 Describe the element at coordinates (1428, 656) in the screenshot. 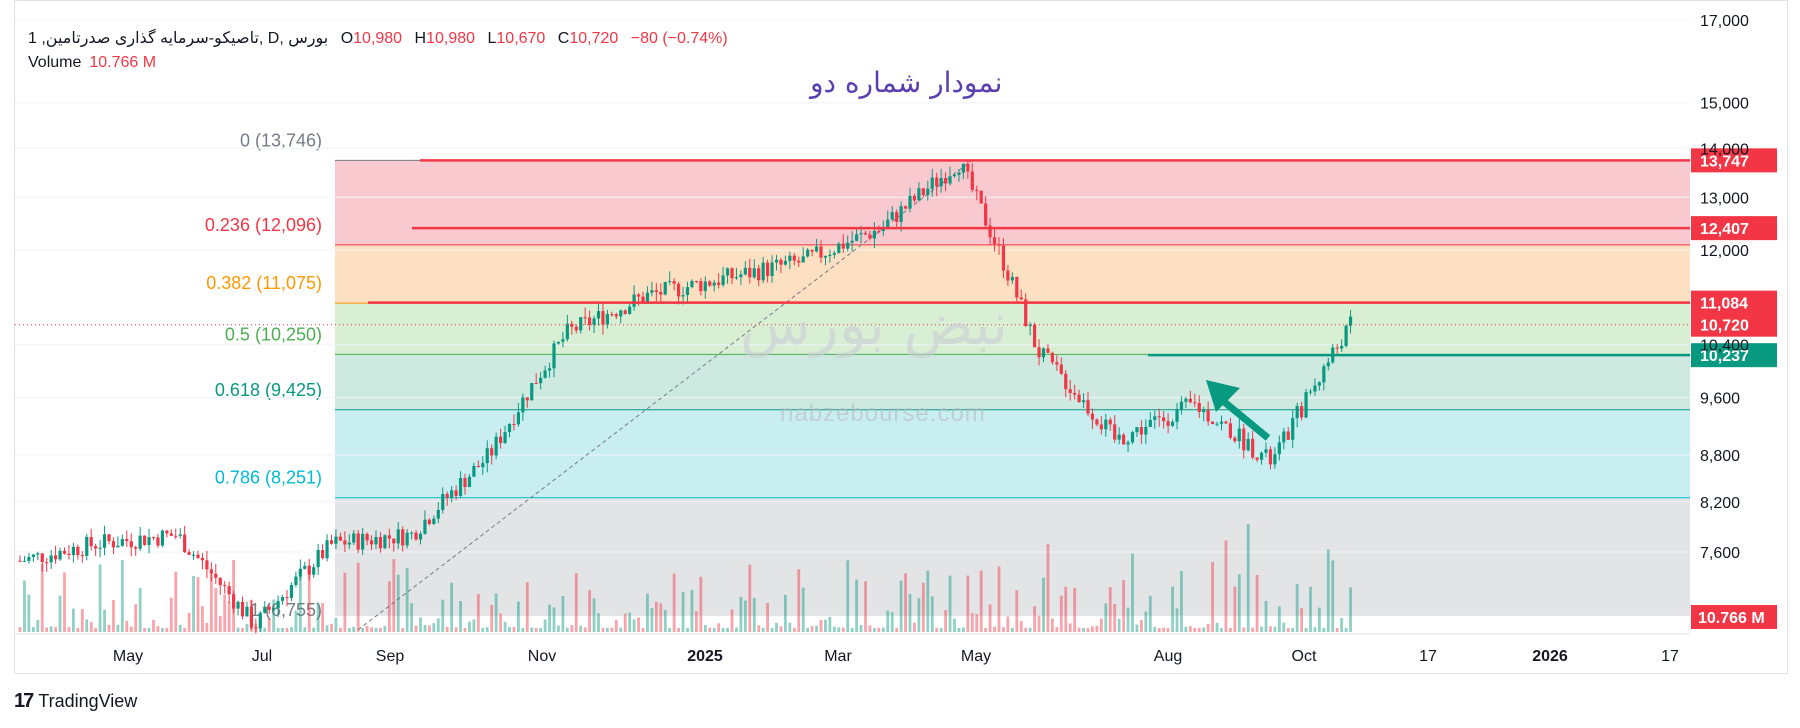

I see `x-tick-label: 17` at that location.